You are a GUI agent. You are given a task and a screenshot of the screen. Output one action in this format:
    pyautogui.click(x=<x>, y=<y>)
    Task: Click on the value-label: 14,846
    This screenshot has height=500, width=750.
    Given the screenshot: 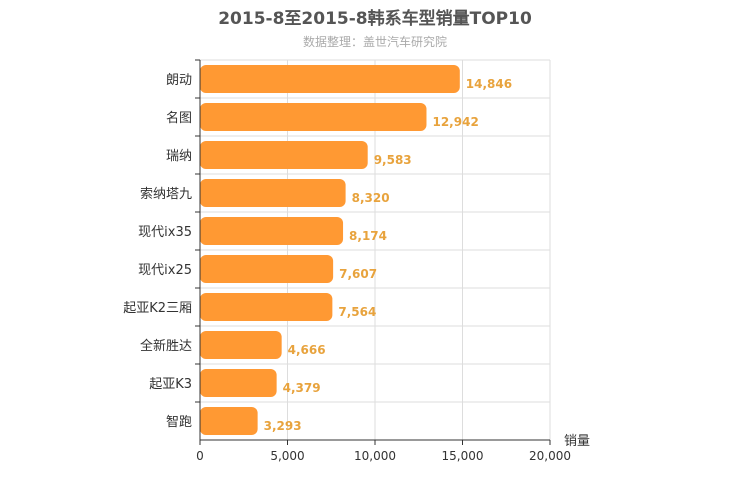 What is the action you would take?
    pyautogui.click(x=489, y=84)
    